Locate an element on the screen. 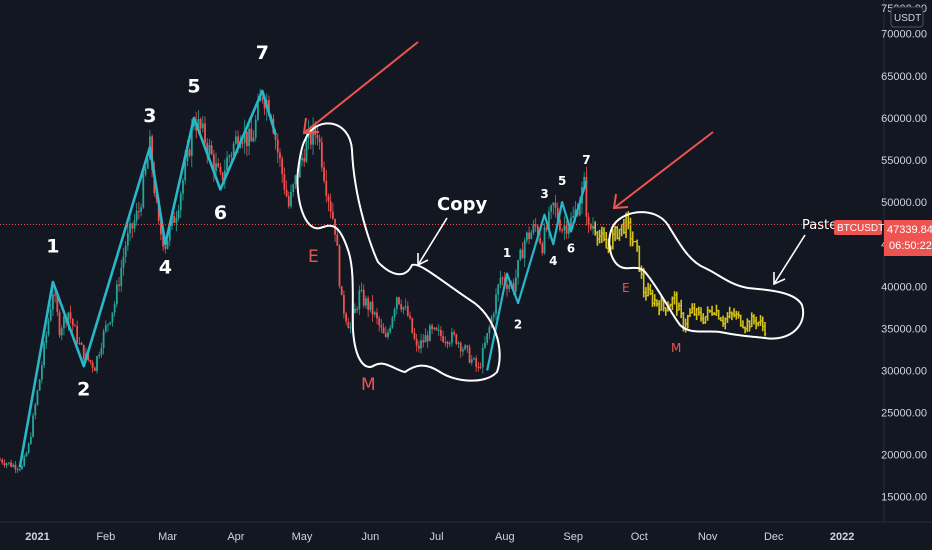 The height and width of the screenshot is (550, 932). e-label-left: E is located at coordinates (313, 257).